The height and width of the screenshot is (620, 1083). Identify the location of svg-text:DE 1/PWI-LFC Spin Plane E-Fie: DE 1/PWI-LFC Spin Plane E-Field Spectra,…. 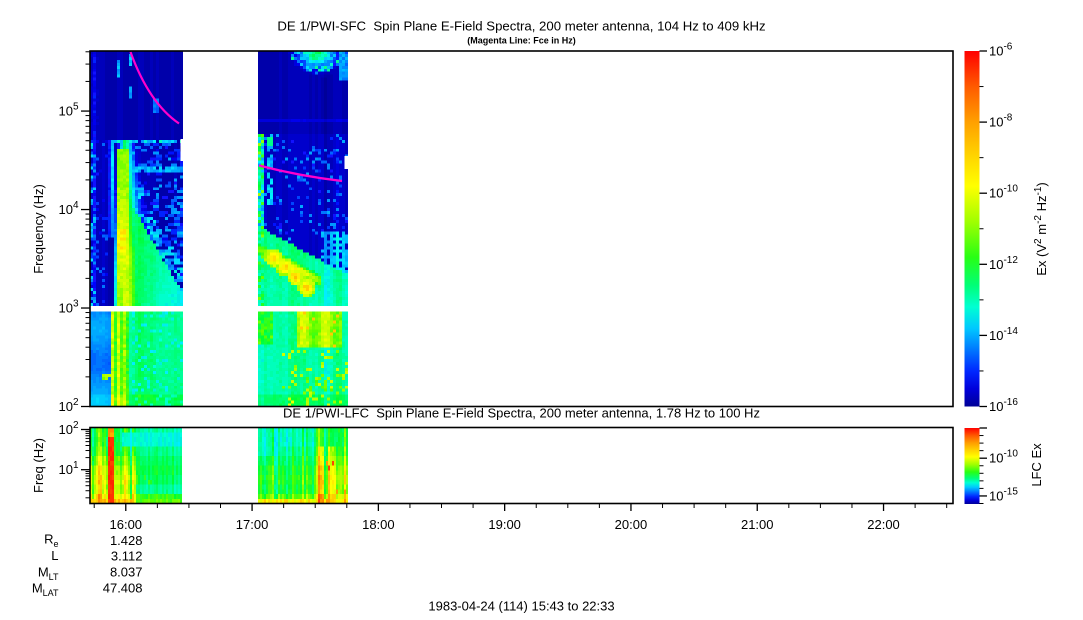
(521, 413).